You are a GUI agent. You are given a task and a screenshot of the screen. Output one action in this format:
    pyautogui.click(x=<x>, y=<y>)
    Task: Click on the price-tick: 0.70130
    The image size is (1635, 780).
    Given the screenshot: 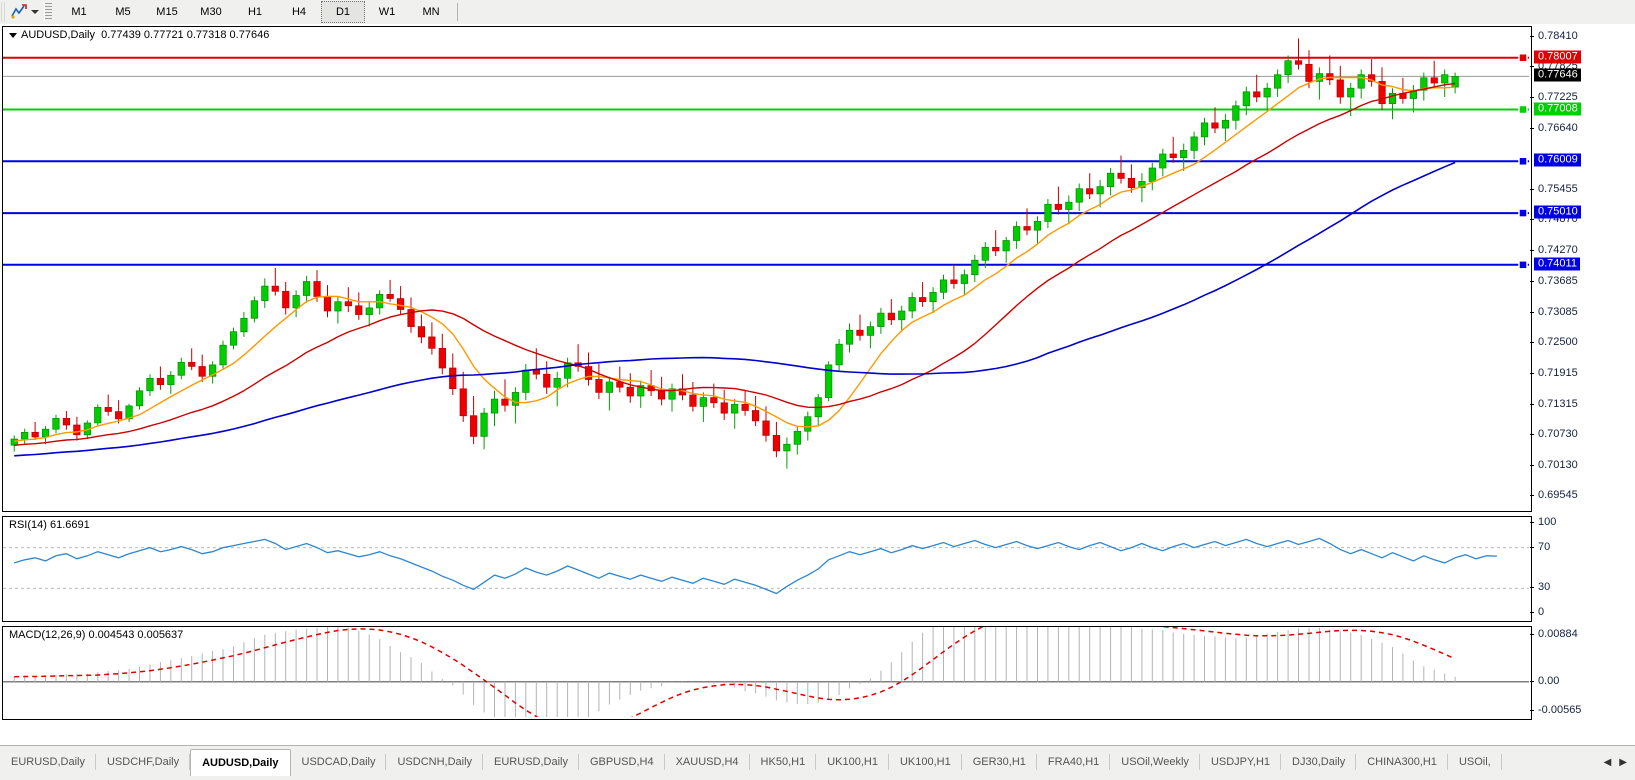 What is the action you would take?
    pyautogui.click(x=1554, y=465)
    